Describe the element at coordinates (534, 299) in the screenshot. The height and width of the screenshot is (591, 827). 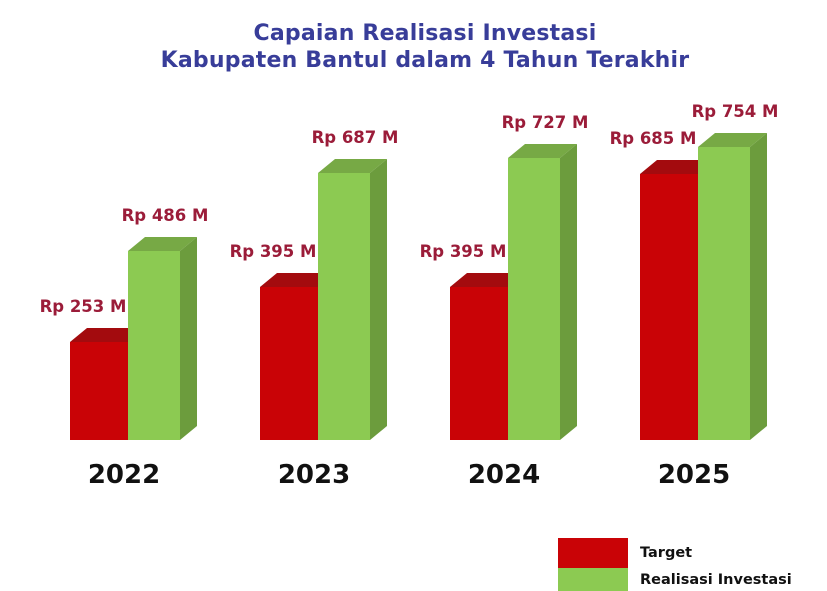
I see `bar-realisasi-2024` at that location.